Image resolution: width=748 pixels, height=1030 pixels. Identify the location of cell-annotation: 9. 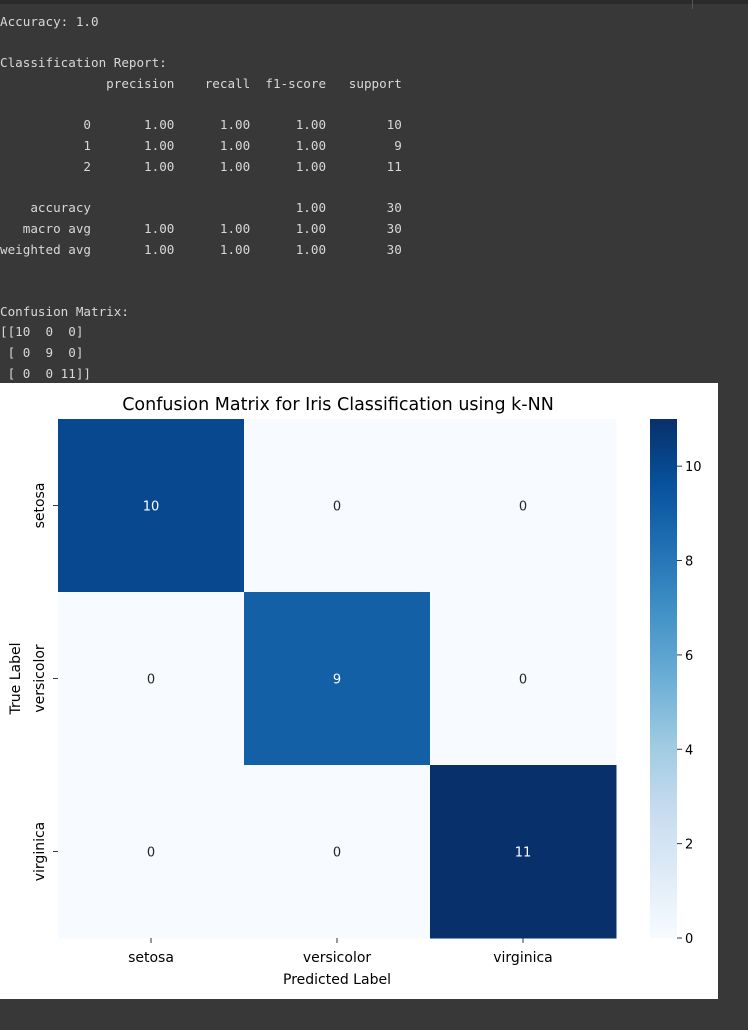
(337, 680).